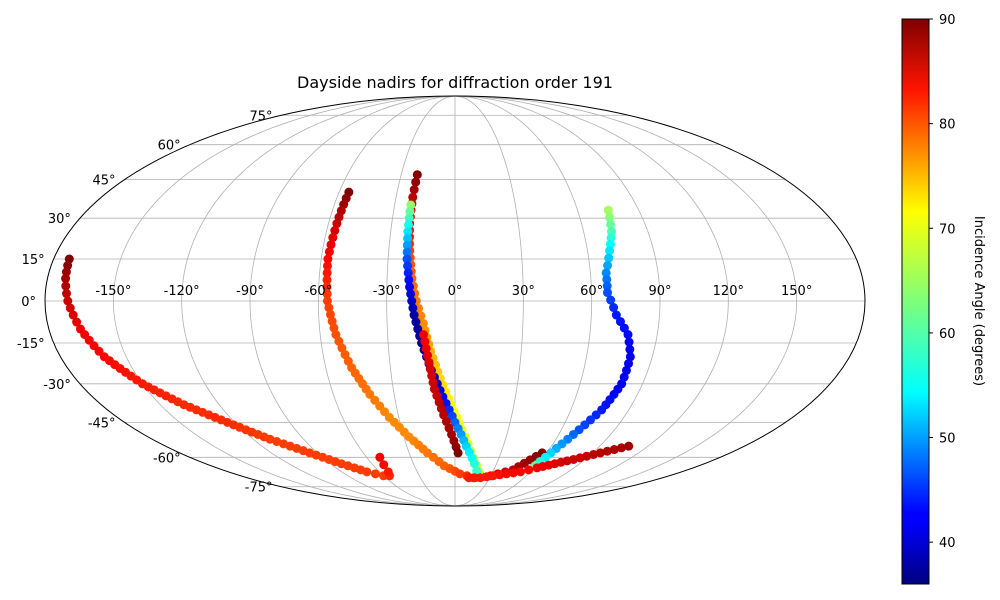  Describe the element at coordinates (942, 282) in the screenshot. I see `colorbar-ticks: 40 50 60 70 80 90` at that location.